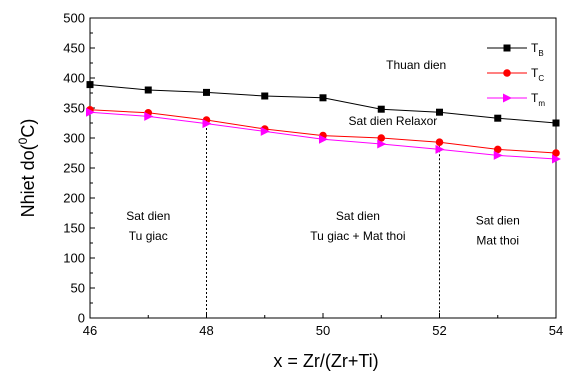 This screenshot has width=567, height=373. I want to click on y-tick-label: 300, so click(74, 138).